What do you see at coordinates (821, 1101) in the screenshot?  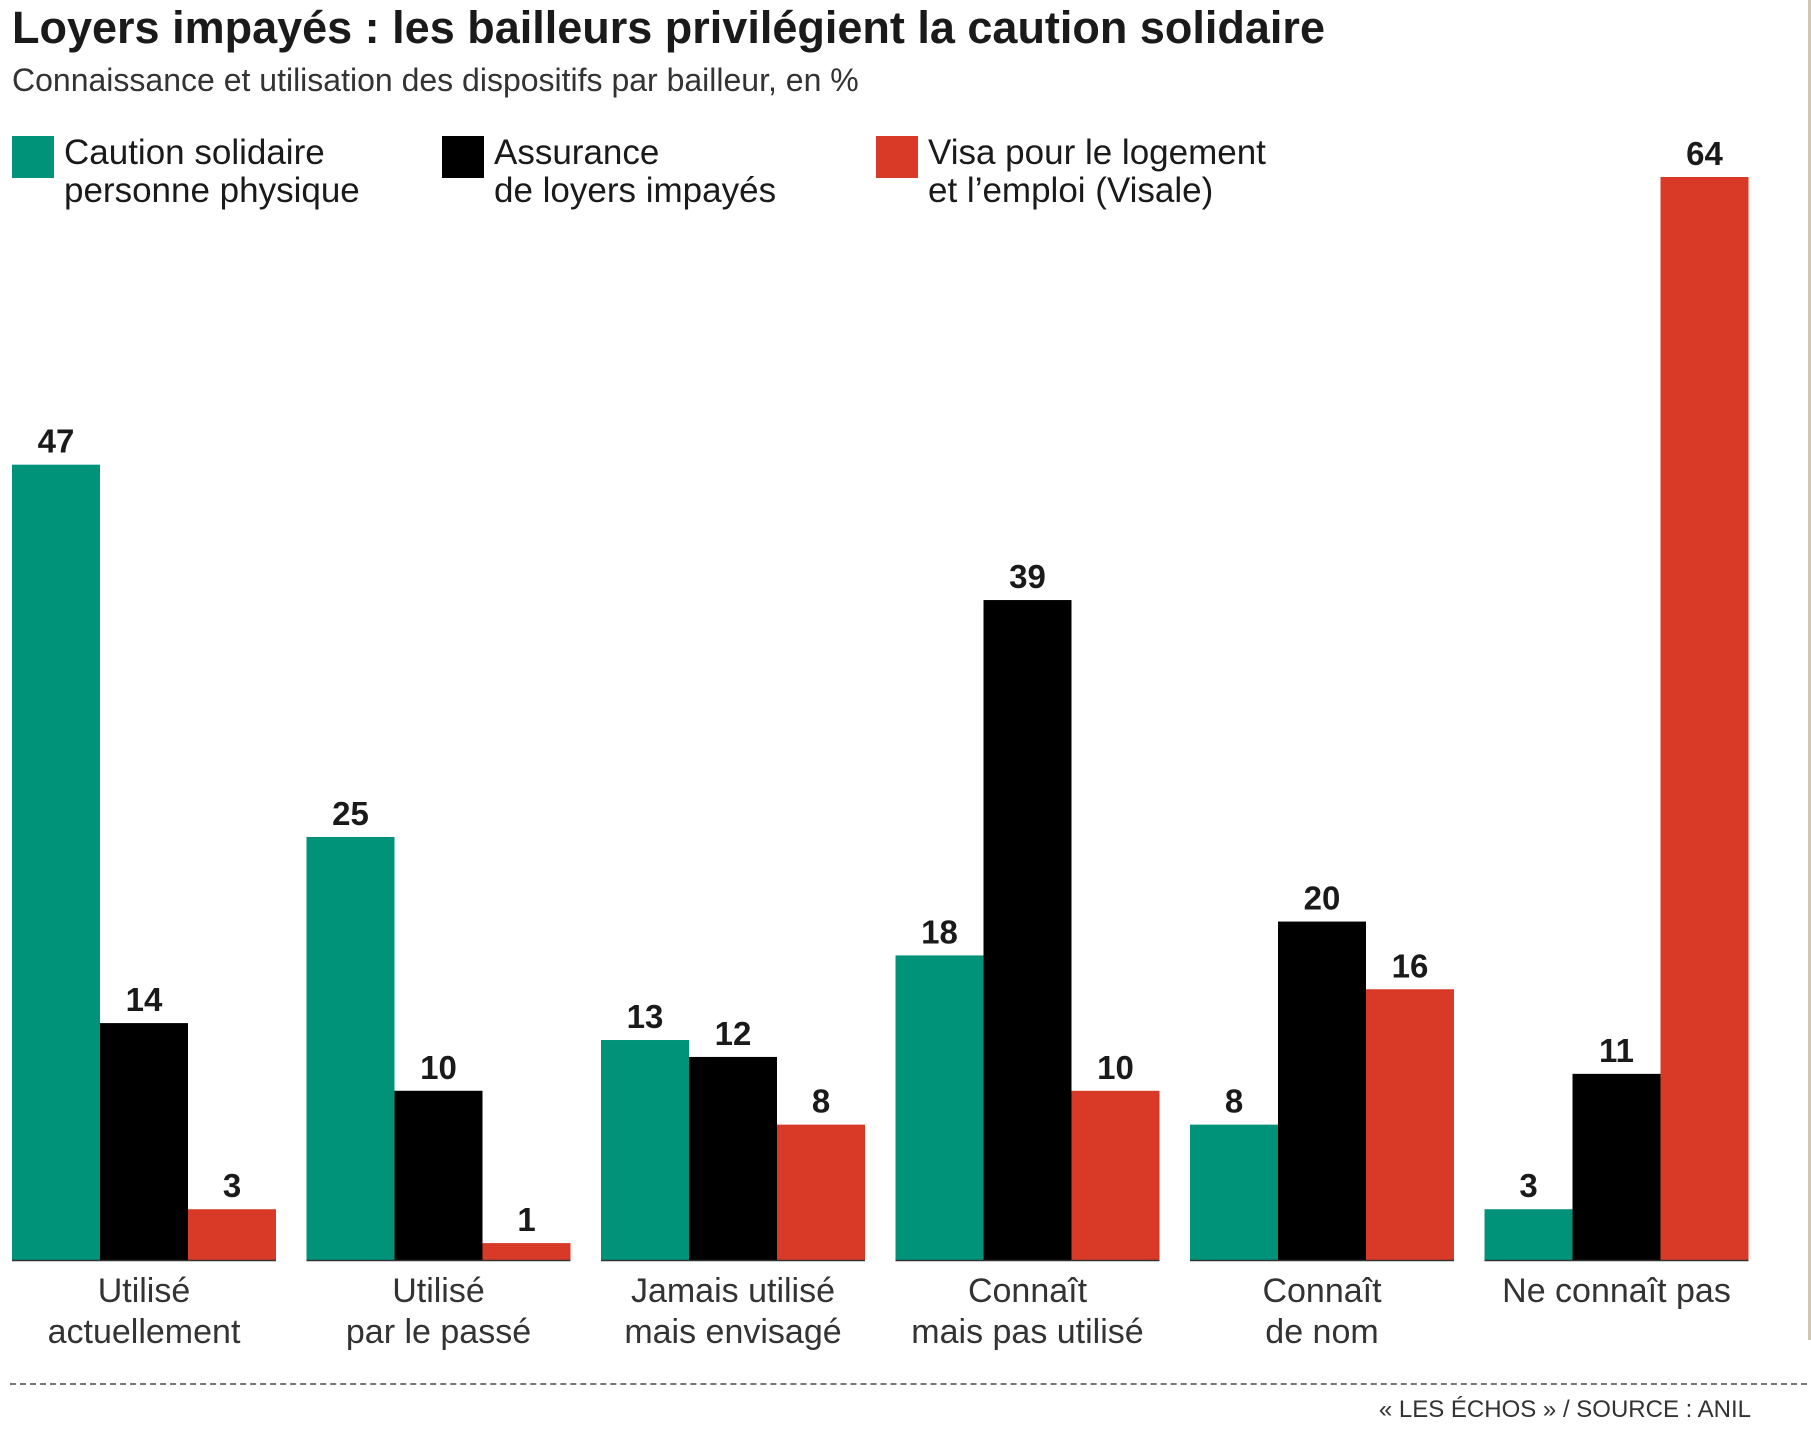 I see `bar-value-2-2: 8` at bounding box center [821, 1101].